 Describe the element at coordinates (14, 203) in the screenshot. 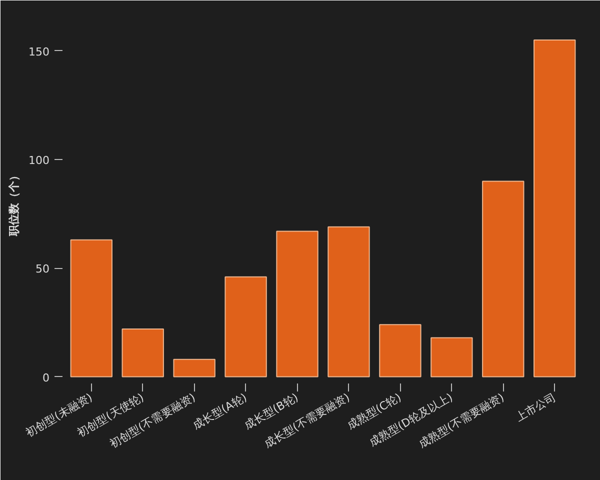

I see `y-axis-title: 职位数（个）` at that location.